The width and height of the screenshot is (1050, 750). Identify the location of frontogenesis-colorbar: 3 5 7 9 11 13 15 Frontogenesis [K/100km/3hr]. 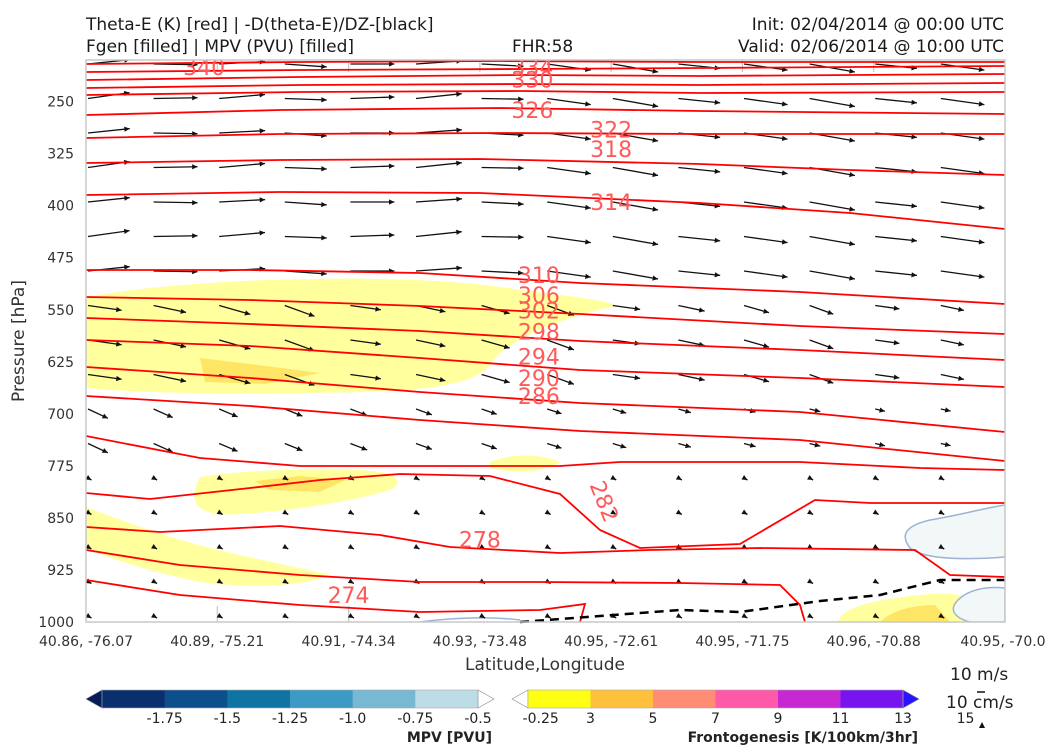
(742, 717).